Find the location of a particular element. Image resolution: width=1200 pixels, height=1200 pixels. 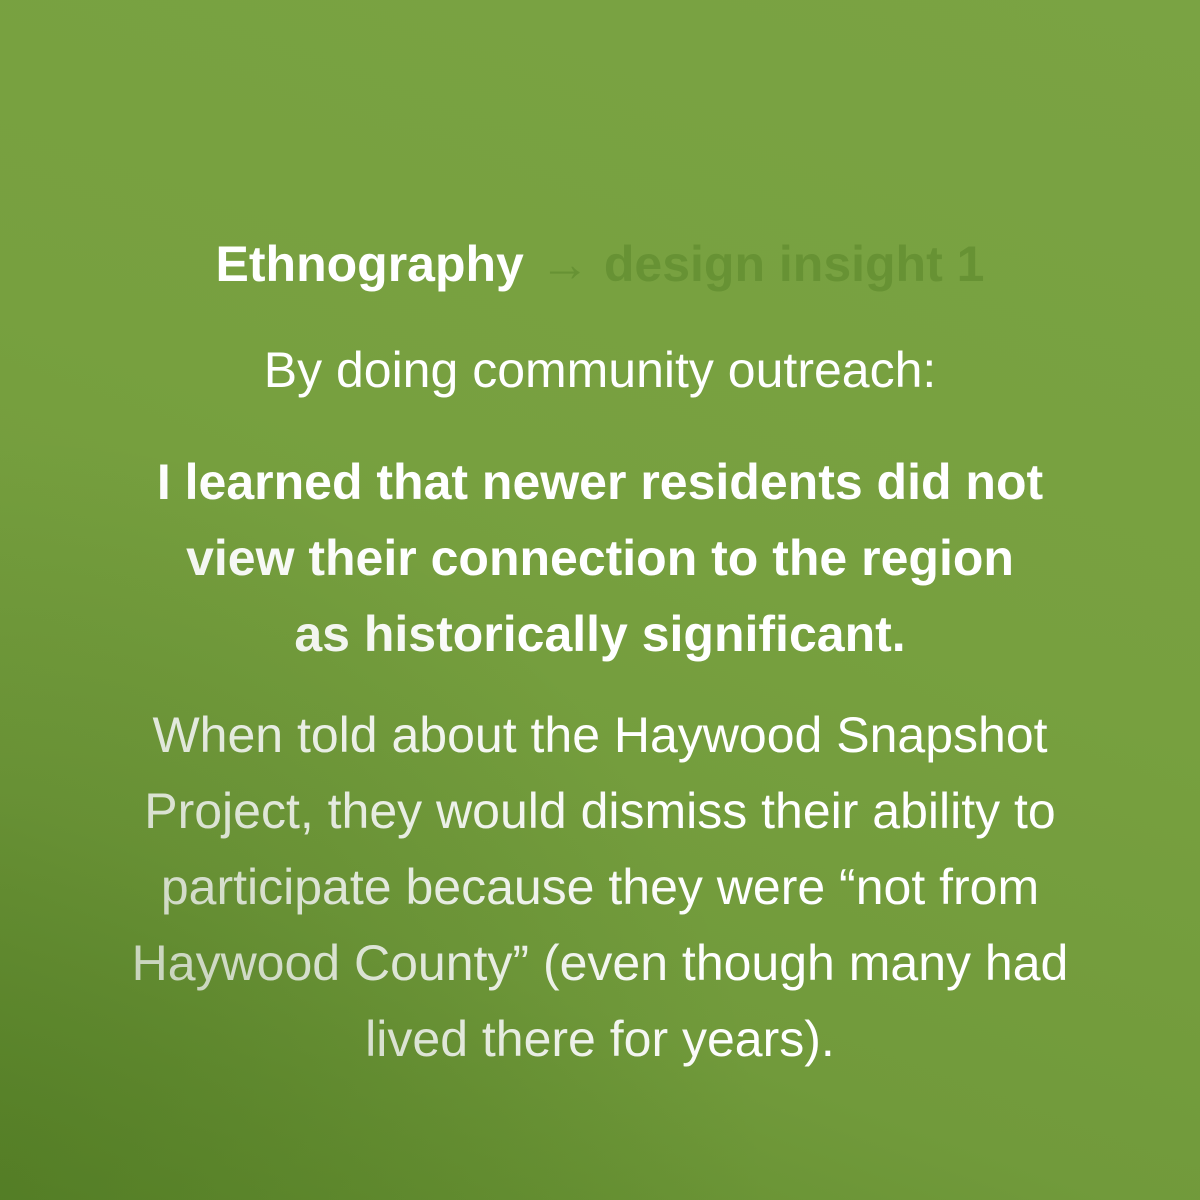

detail-line: lived there for years). is located at coordinates (600, 1039).